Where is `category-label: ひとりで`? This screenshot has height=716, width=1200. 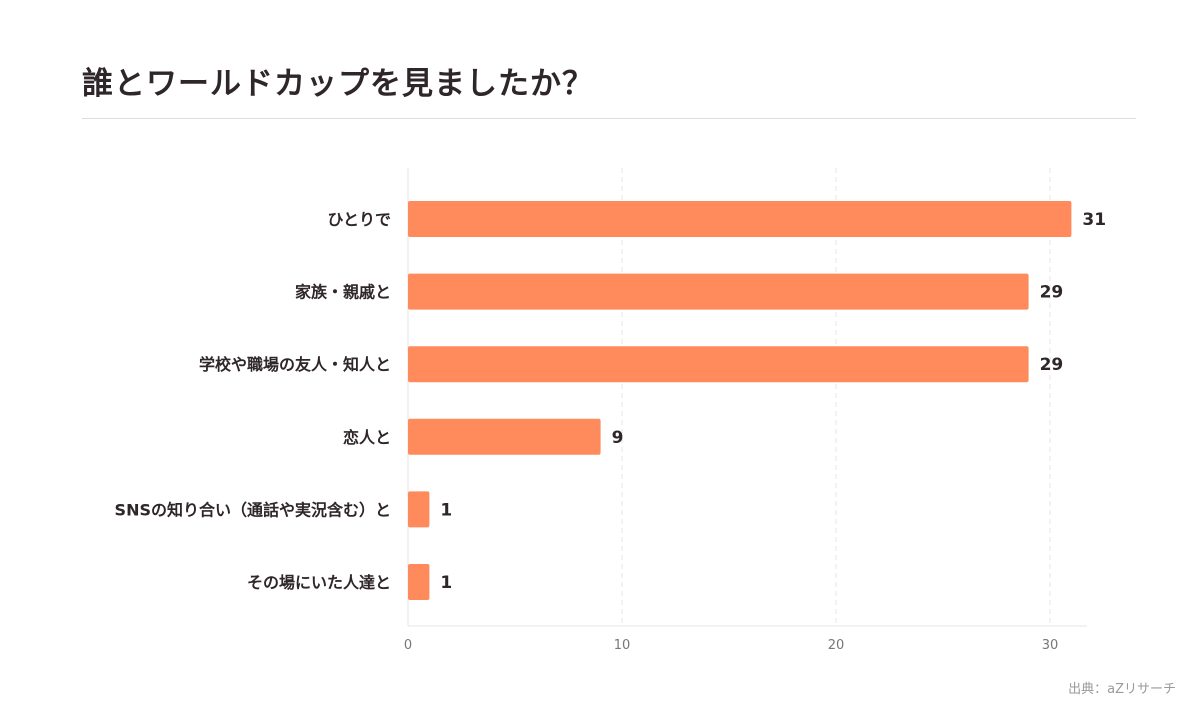
category-label: ひとりで is located at coordinates (359, 219).